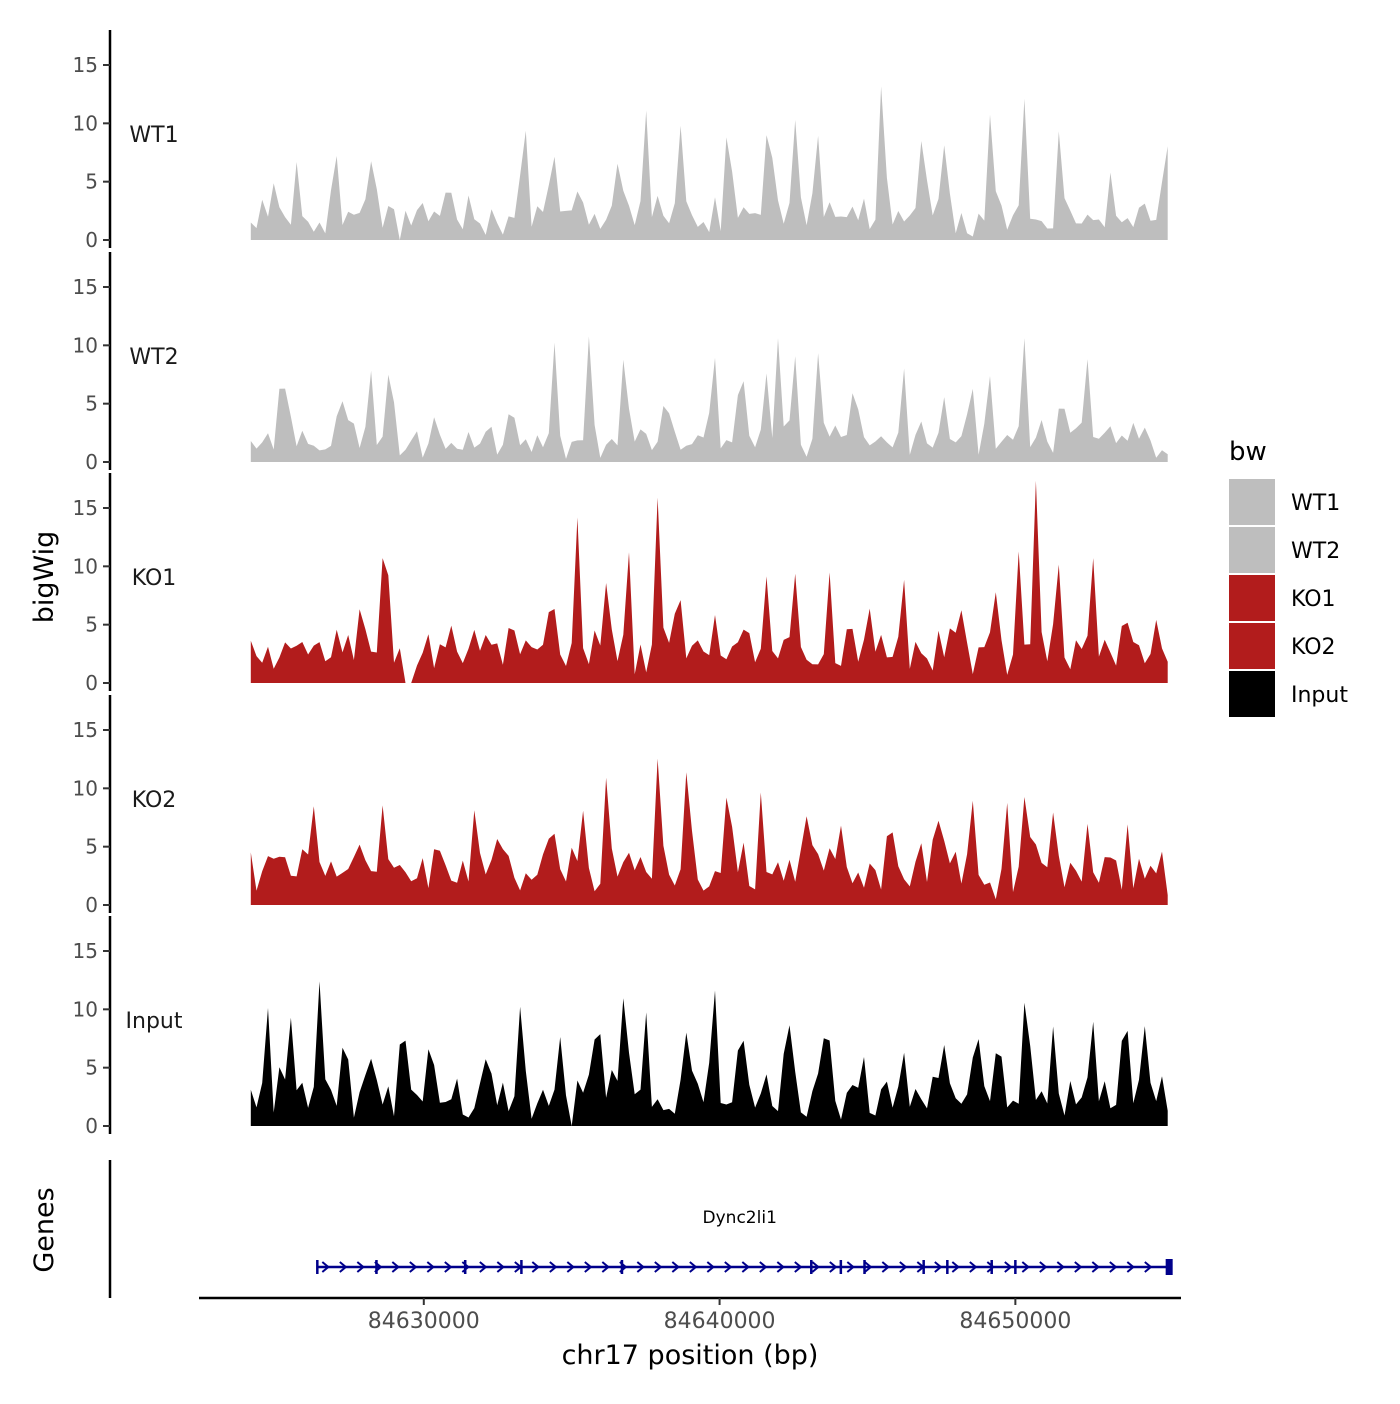 The height and width of the screenshot is (1404, 1400). I want to click on track-label: KO2, so click(154, 800).